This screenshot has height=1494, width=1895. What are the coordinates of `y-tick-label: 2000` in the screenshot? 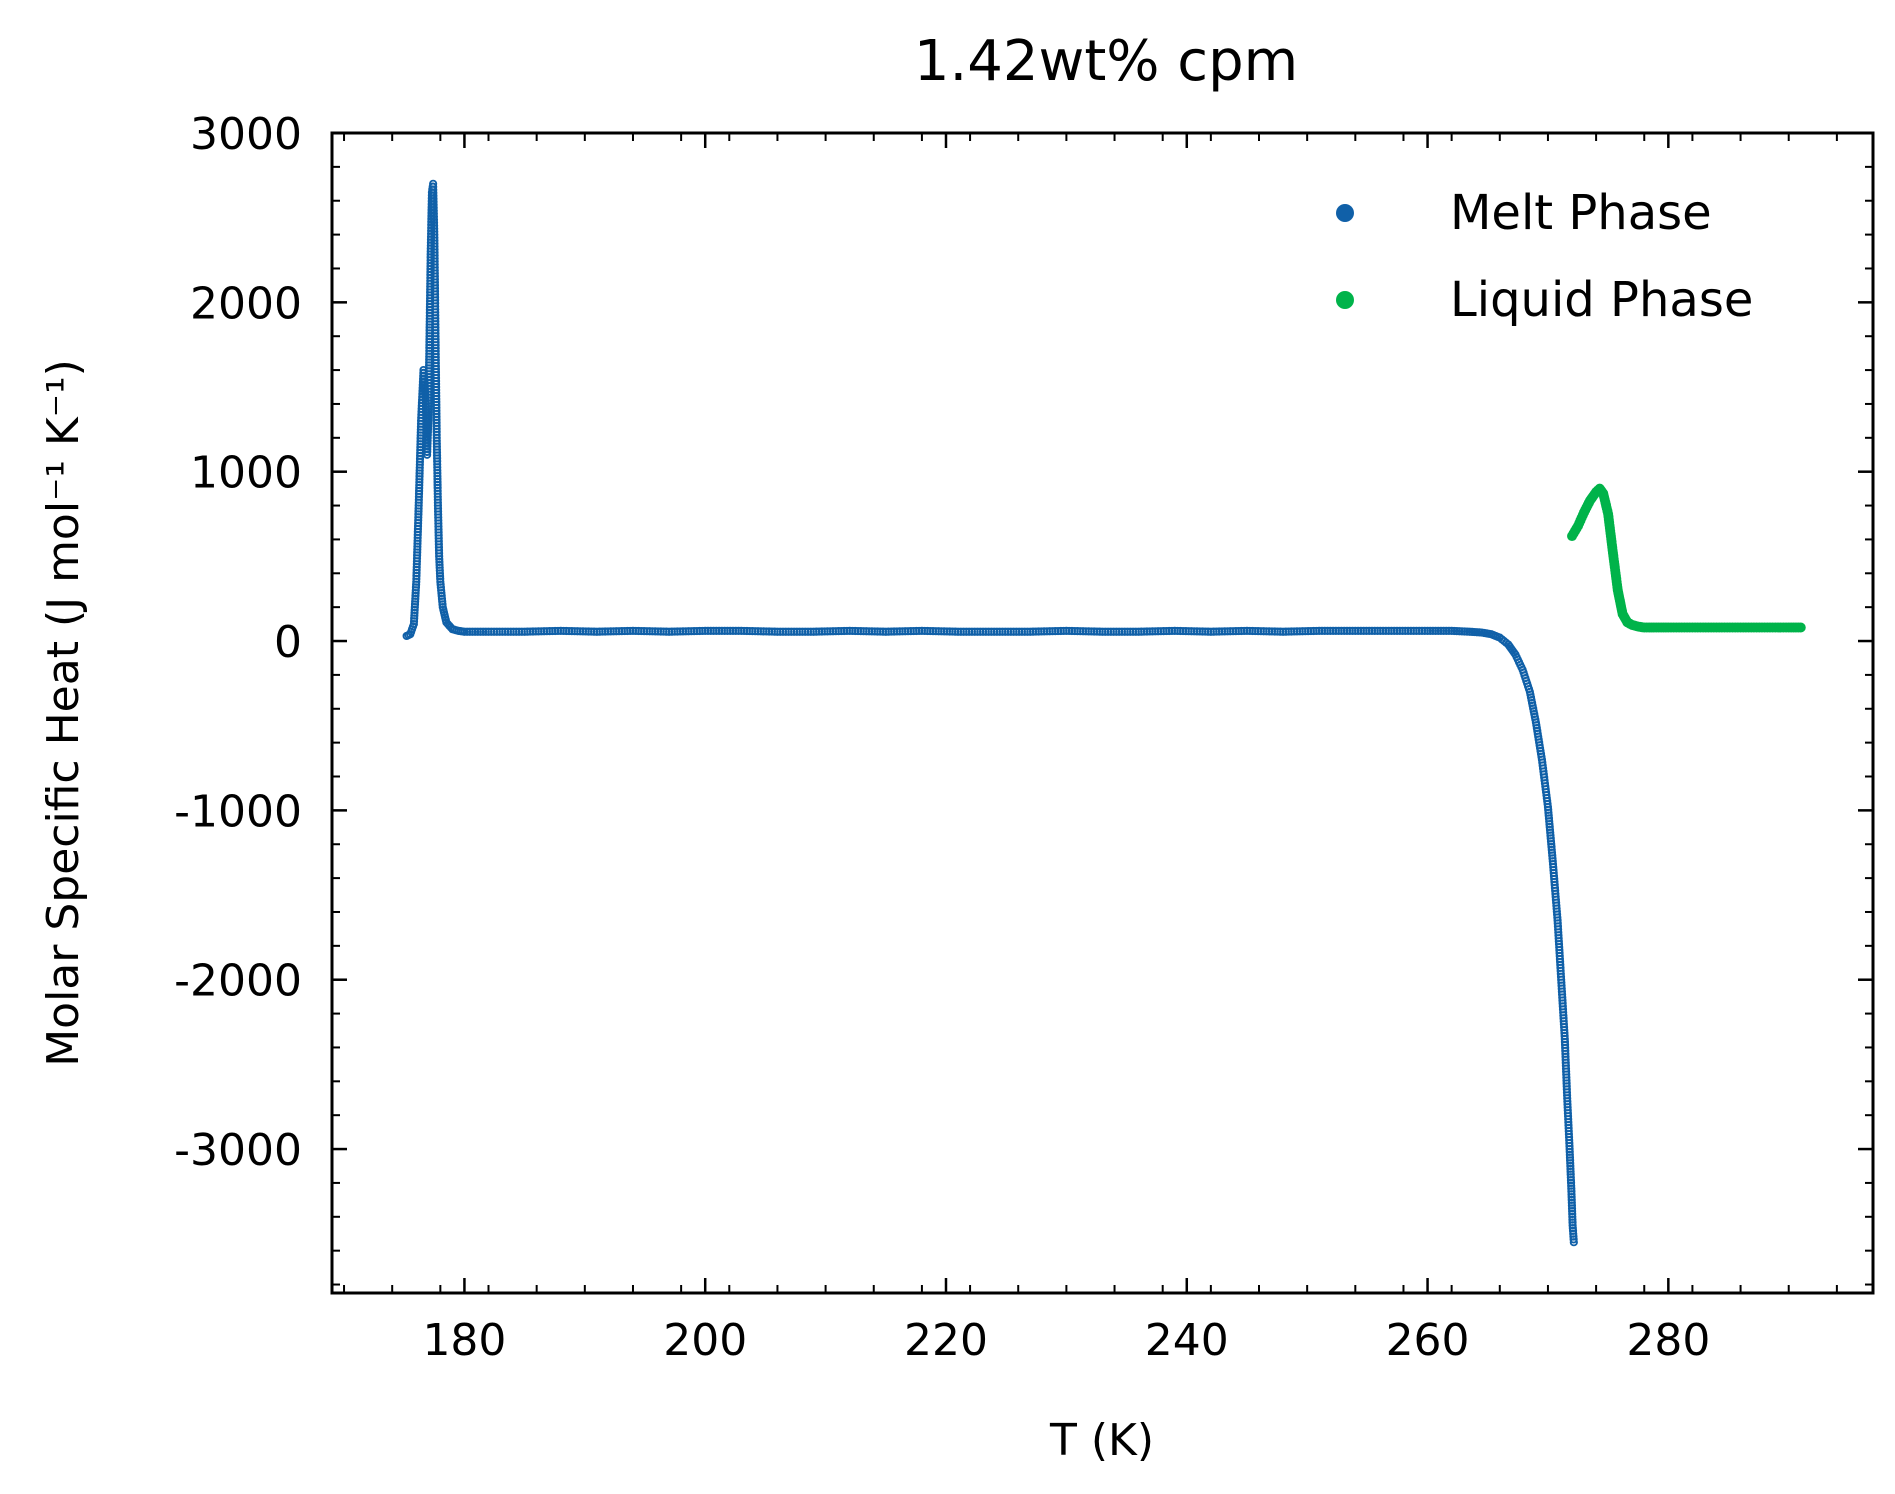 It's located at (246, 303).